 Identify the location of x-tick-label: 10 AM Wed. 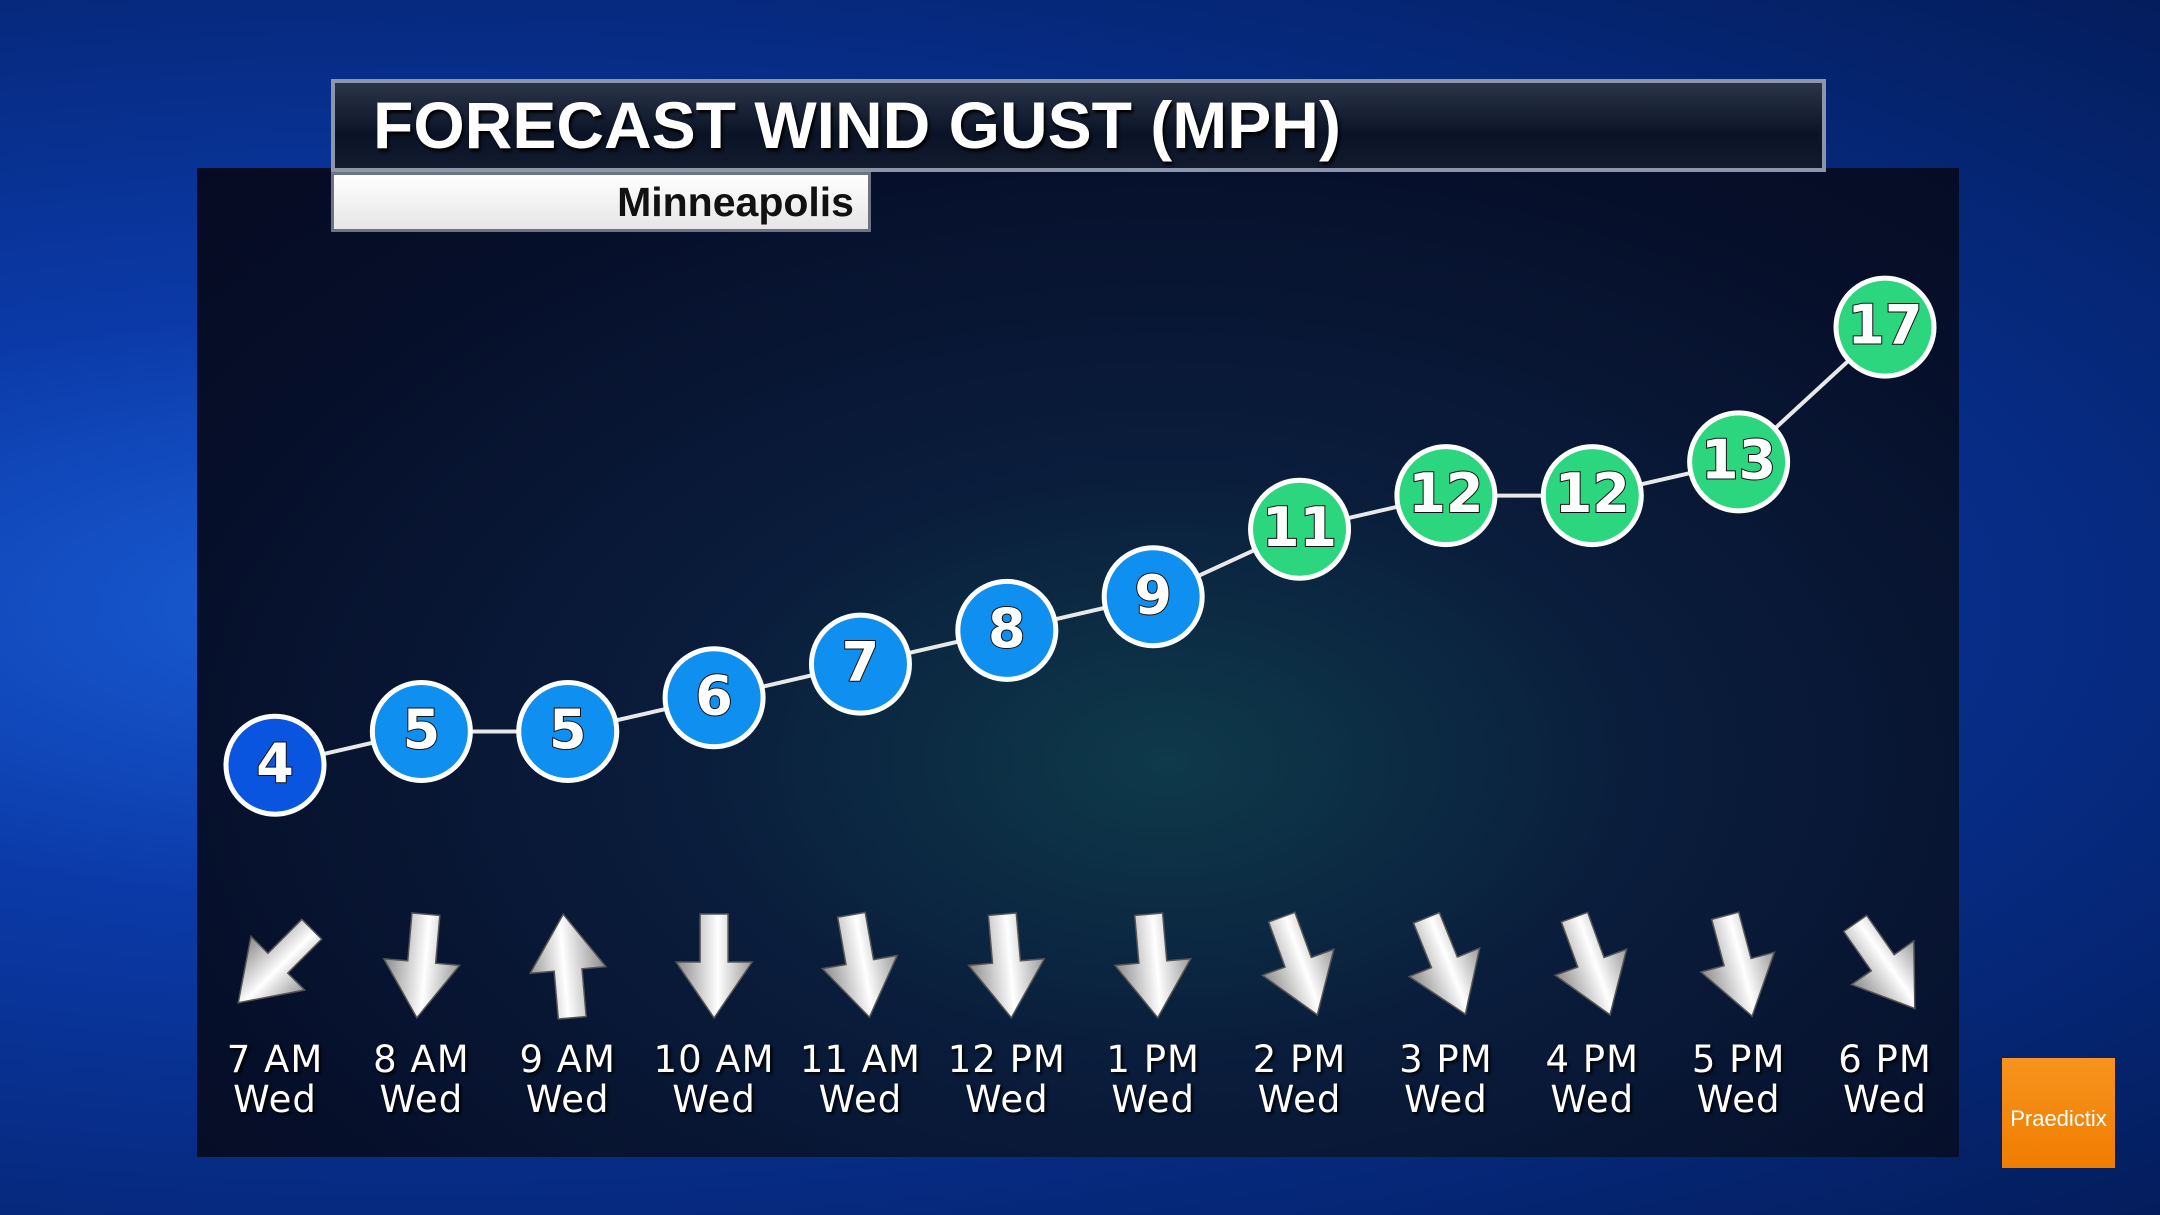
(714, 1079).